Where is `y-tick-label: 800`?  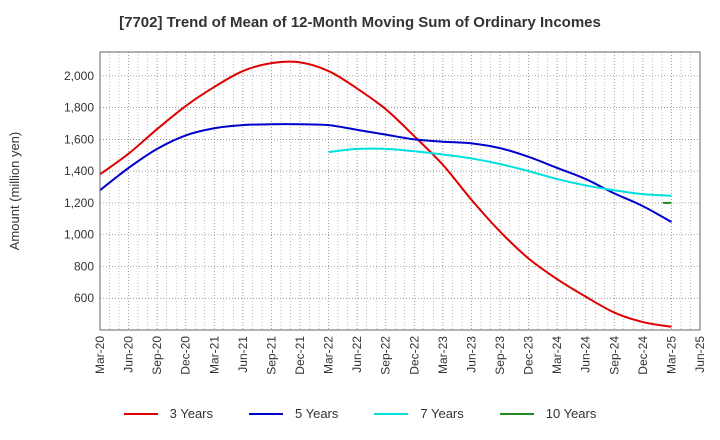
y-tick-label: 800 is located at coordinates (84, 266).